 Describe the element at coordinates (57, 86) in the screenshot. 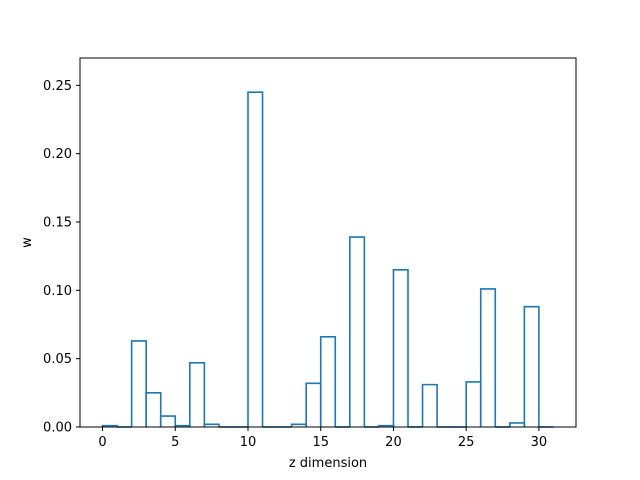

I see `y-tick-label: 0.25` at that location.